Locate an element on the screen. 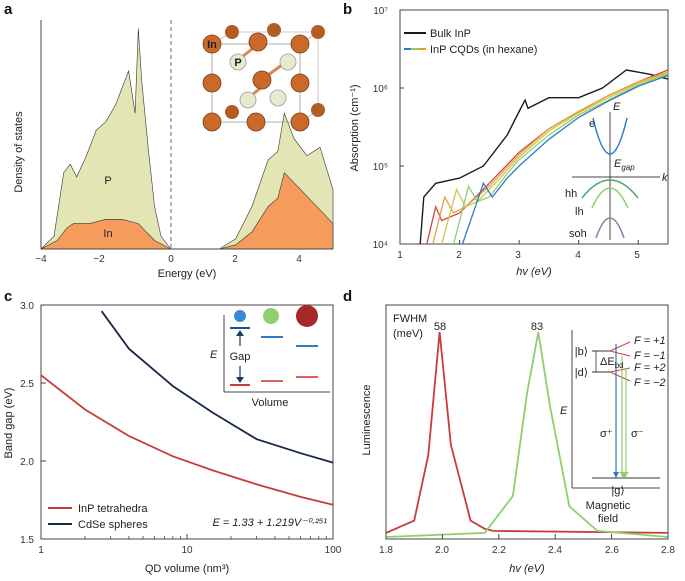  panel-c-ytick: 2.0 is located at coordinates (27, 462).